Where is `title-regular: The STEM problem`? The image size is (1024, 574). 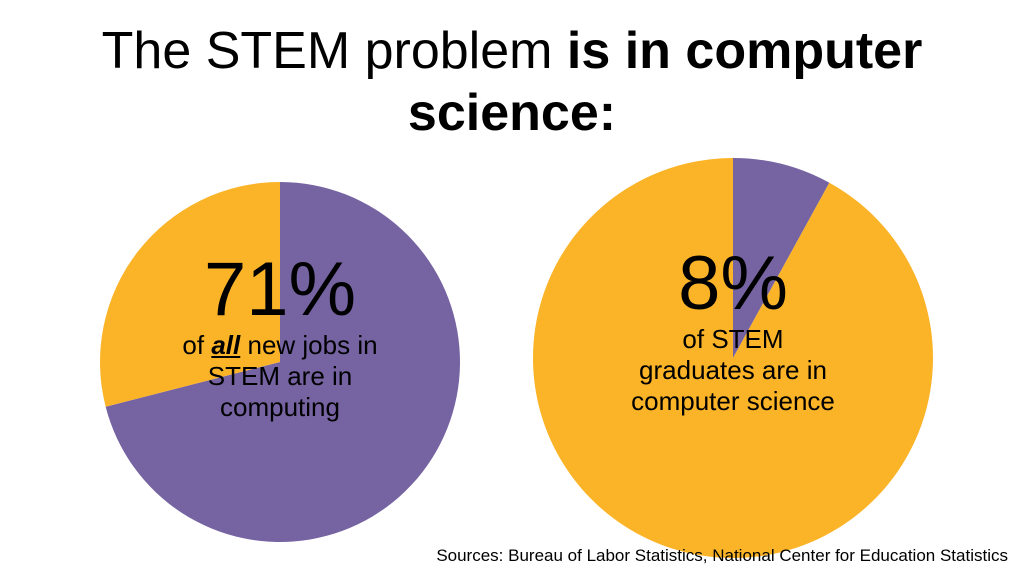
title-regular: The STEM problem is located at coordinates (334, 51).